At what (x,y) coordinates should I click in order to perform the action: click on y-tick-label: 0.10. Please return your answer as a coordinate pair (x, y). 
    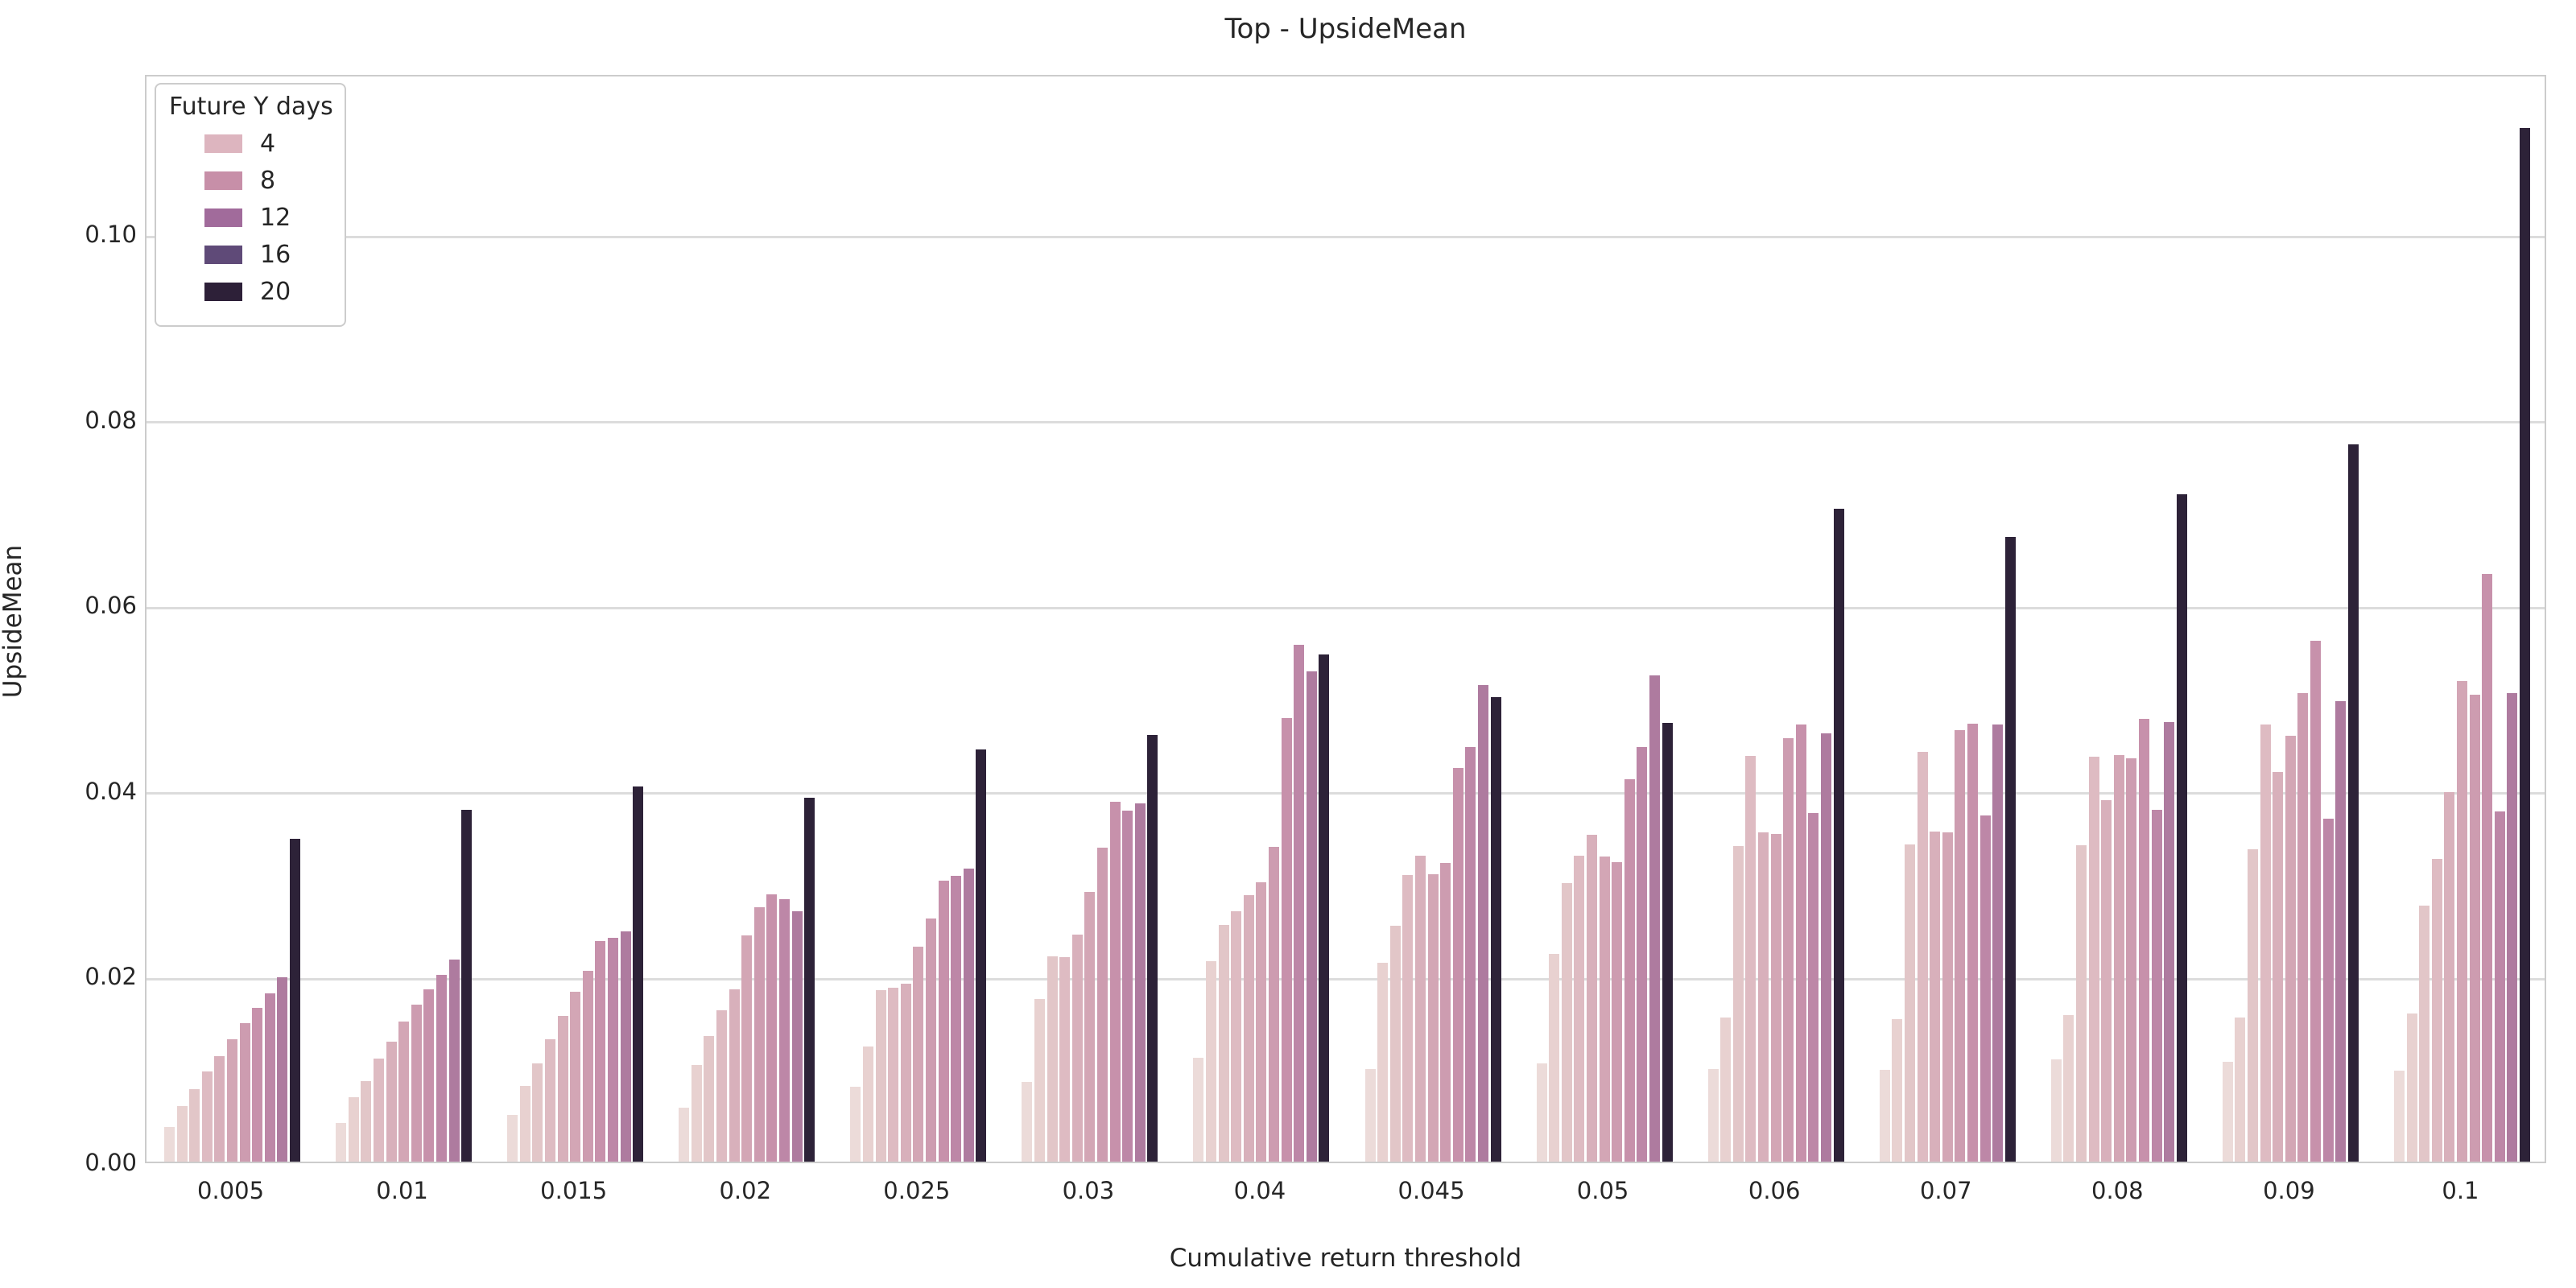
    Looking at the image, I should click on (111, 235).